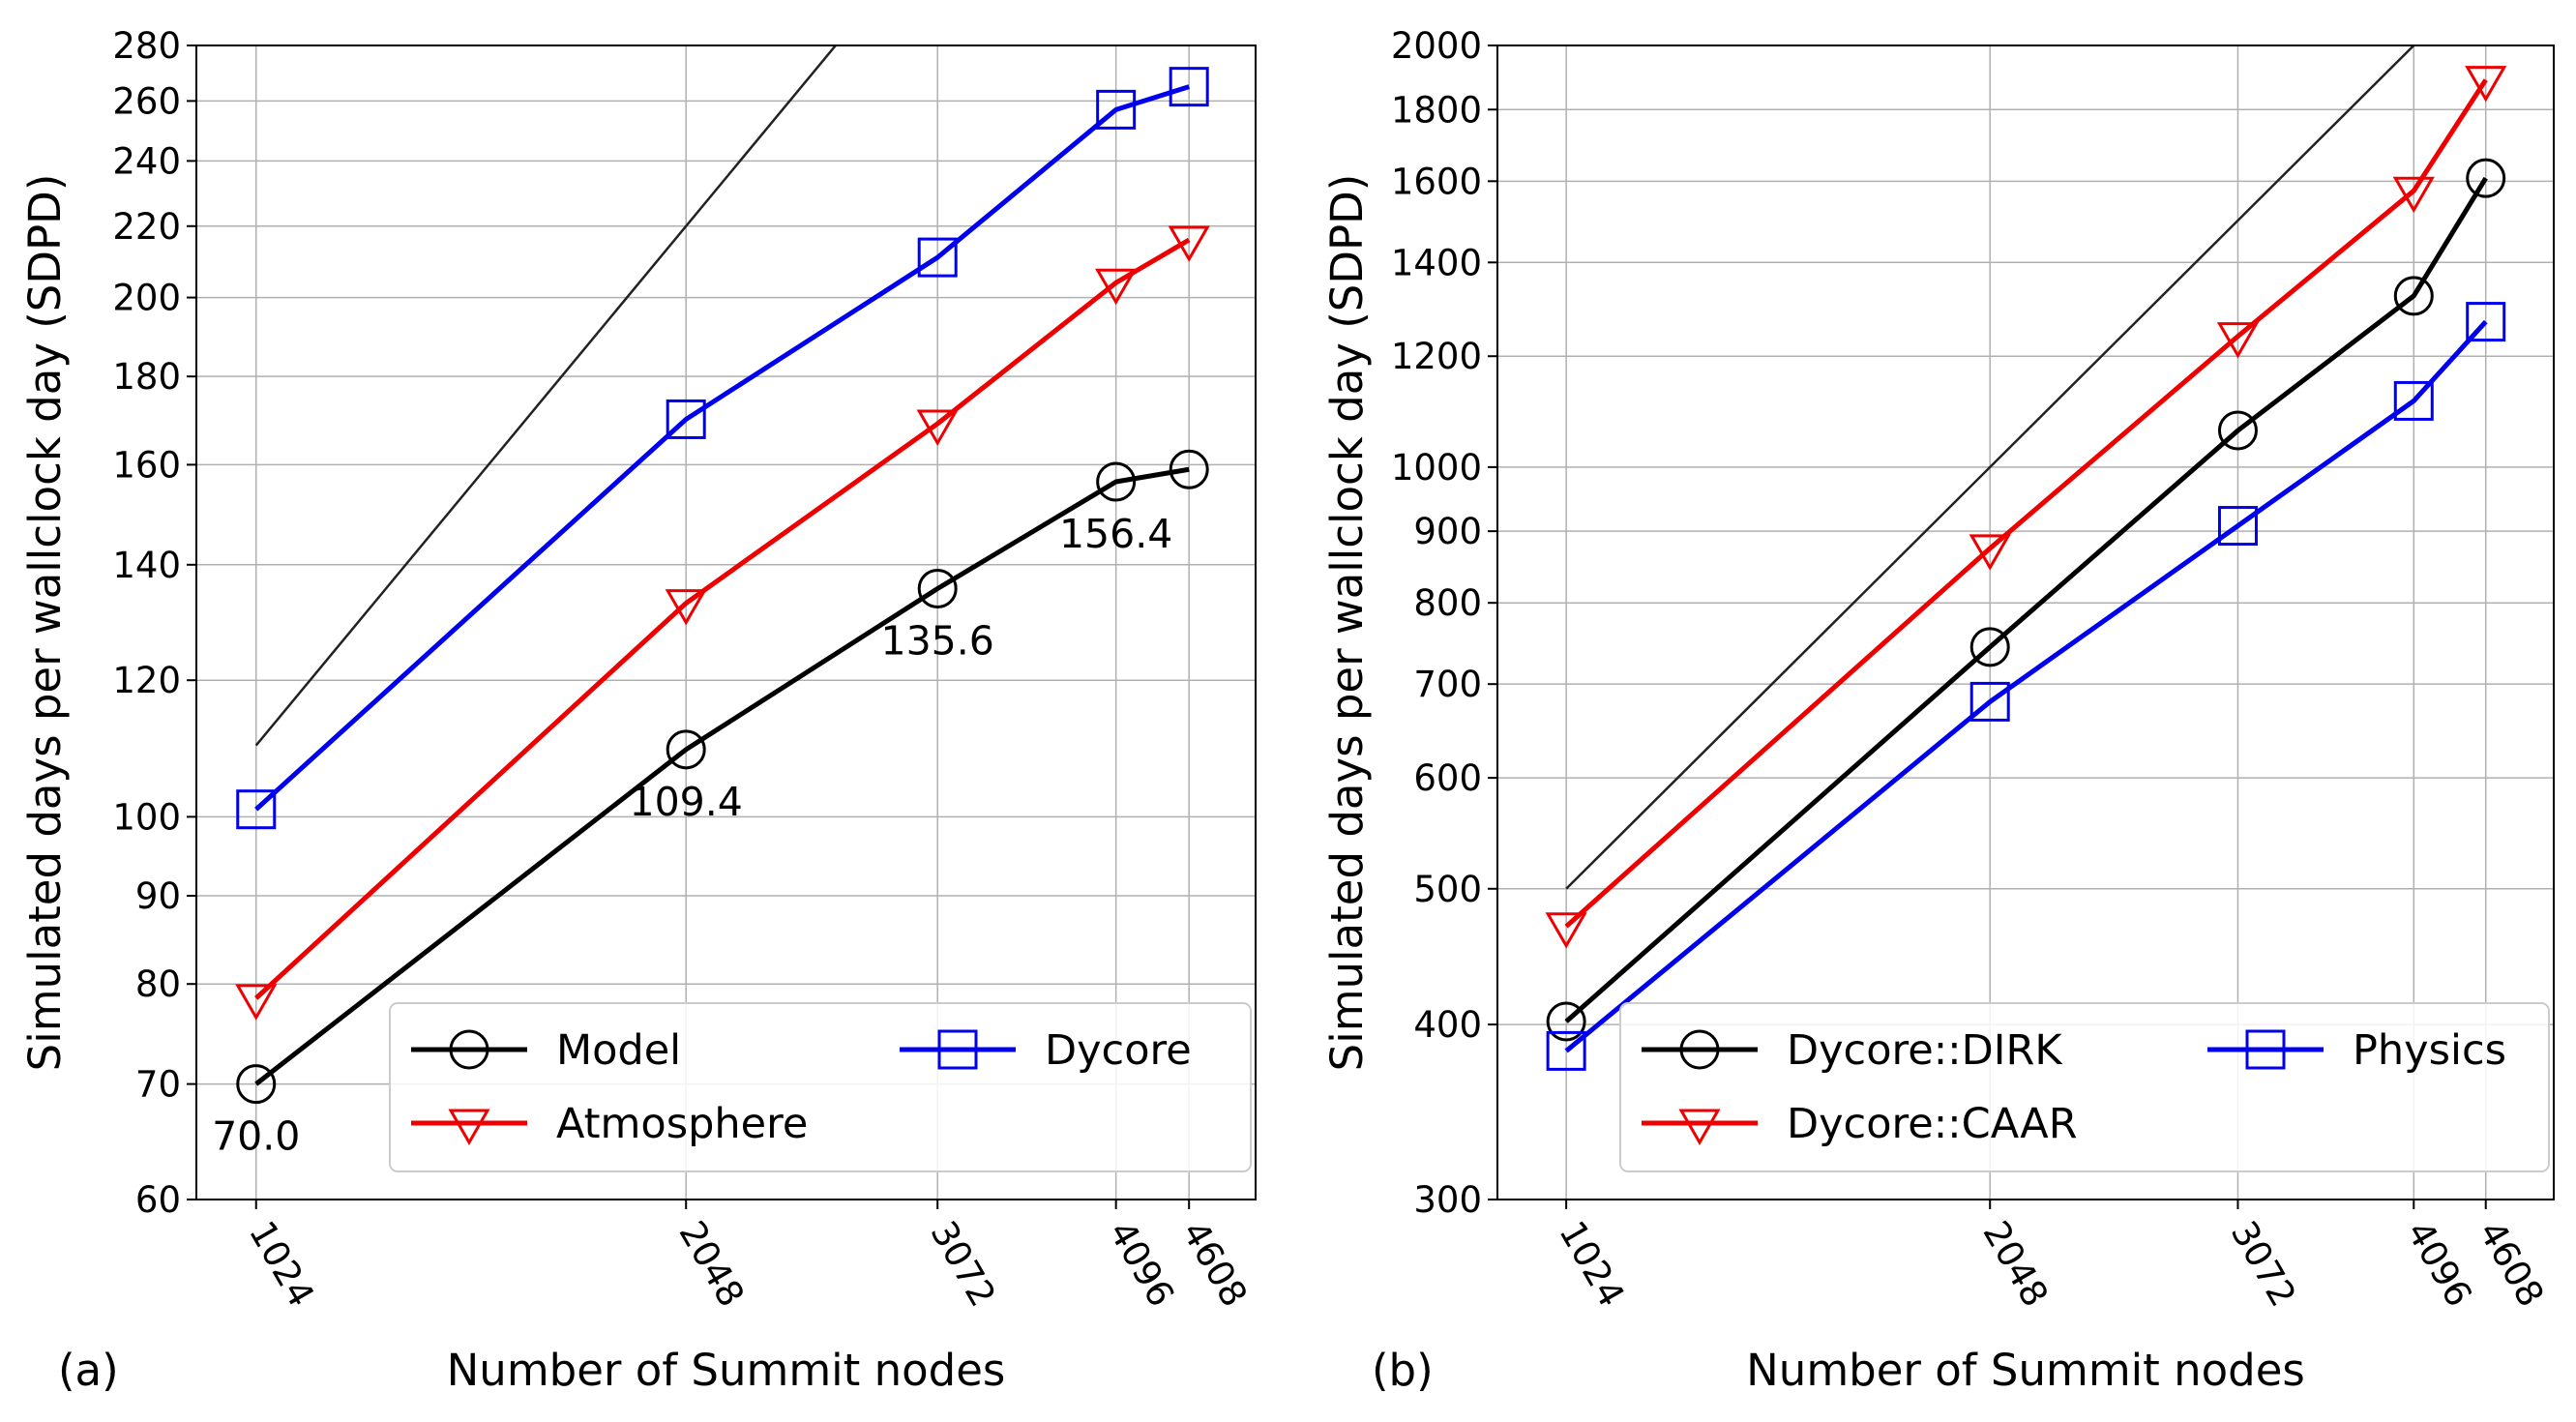  What do you see at coordinates (146, 101) in the screenshot?
I see `y-tick-label: 260` at bounding box center [146, 101].